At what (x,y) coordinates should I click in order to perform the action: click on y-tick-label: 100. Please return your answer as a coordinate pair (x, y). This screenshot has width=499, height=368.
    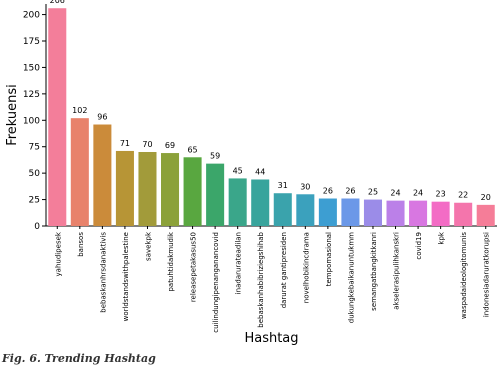
    Looking at the image, I should click on (31, 121).